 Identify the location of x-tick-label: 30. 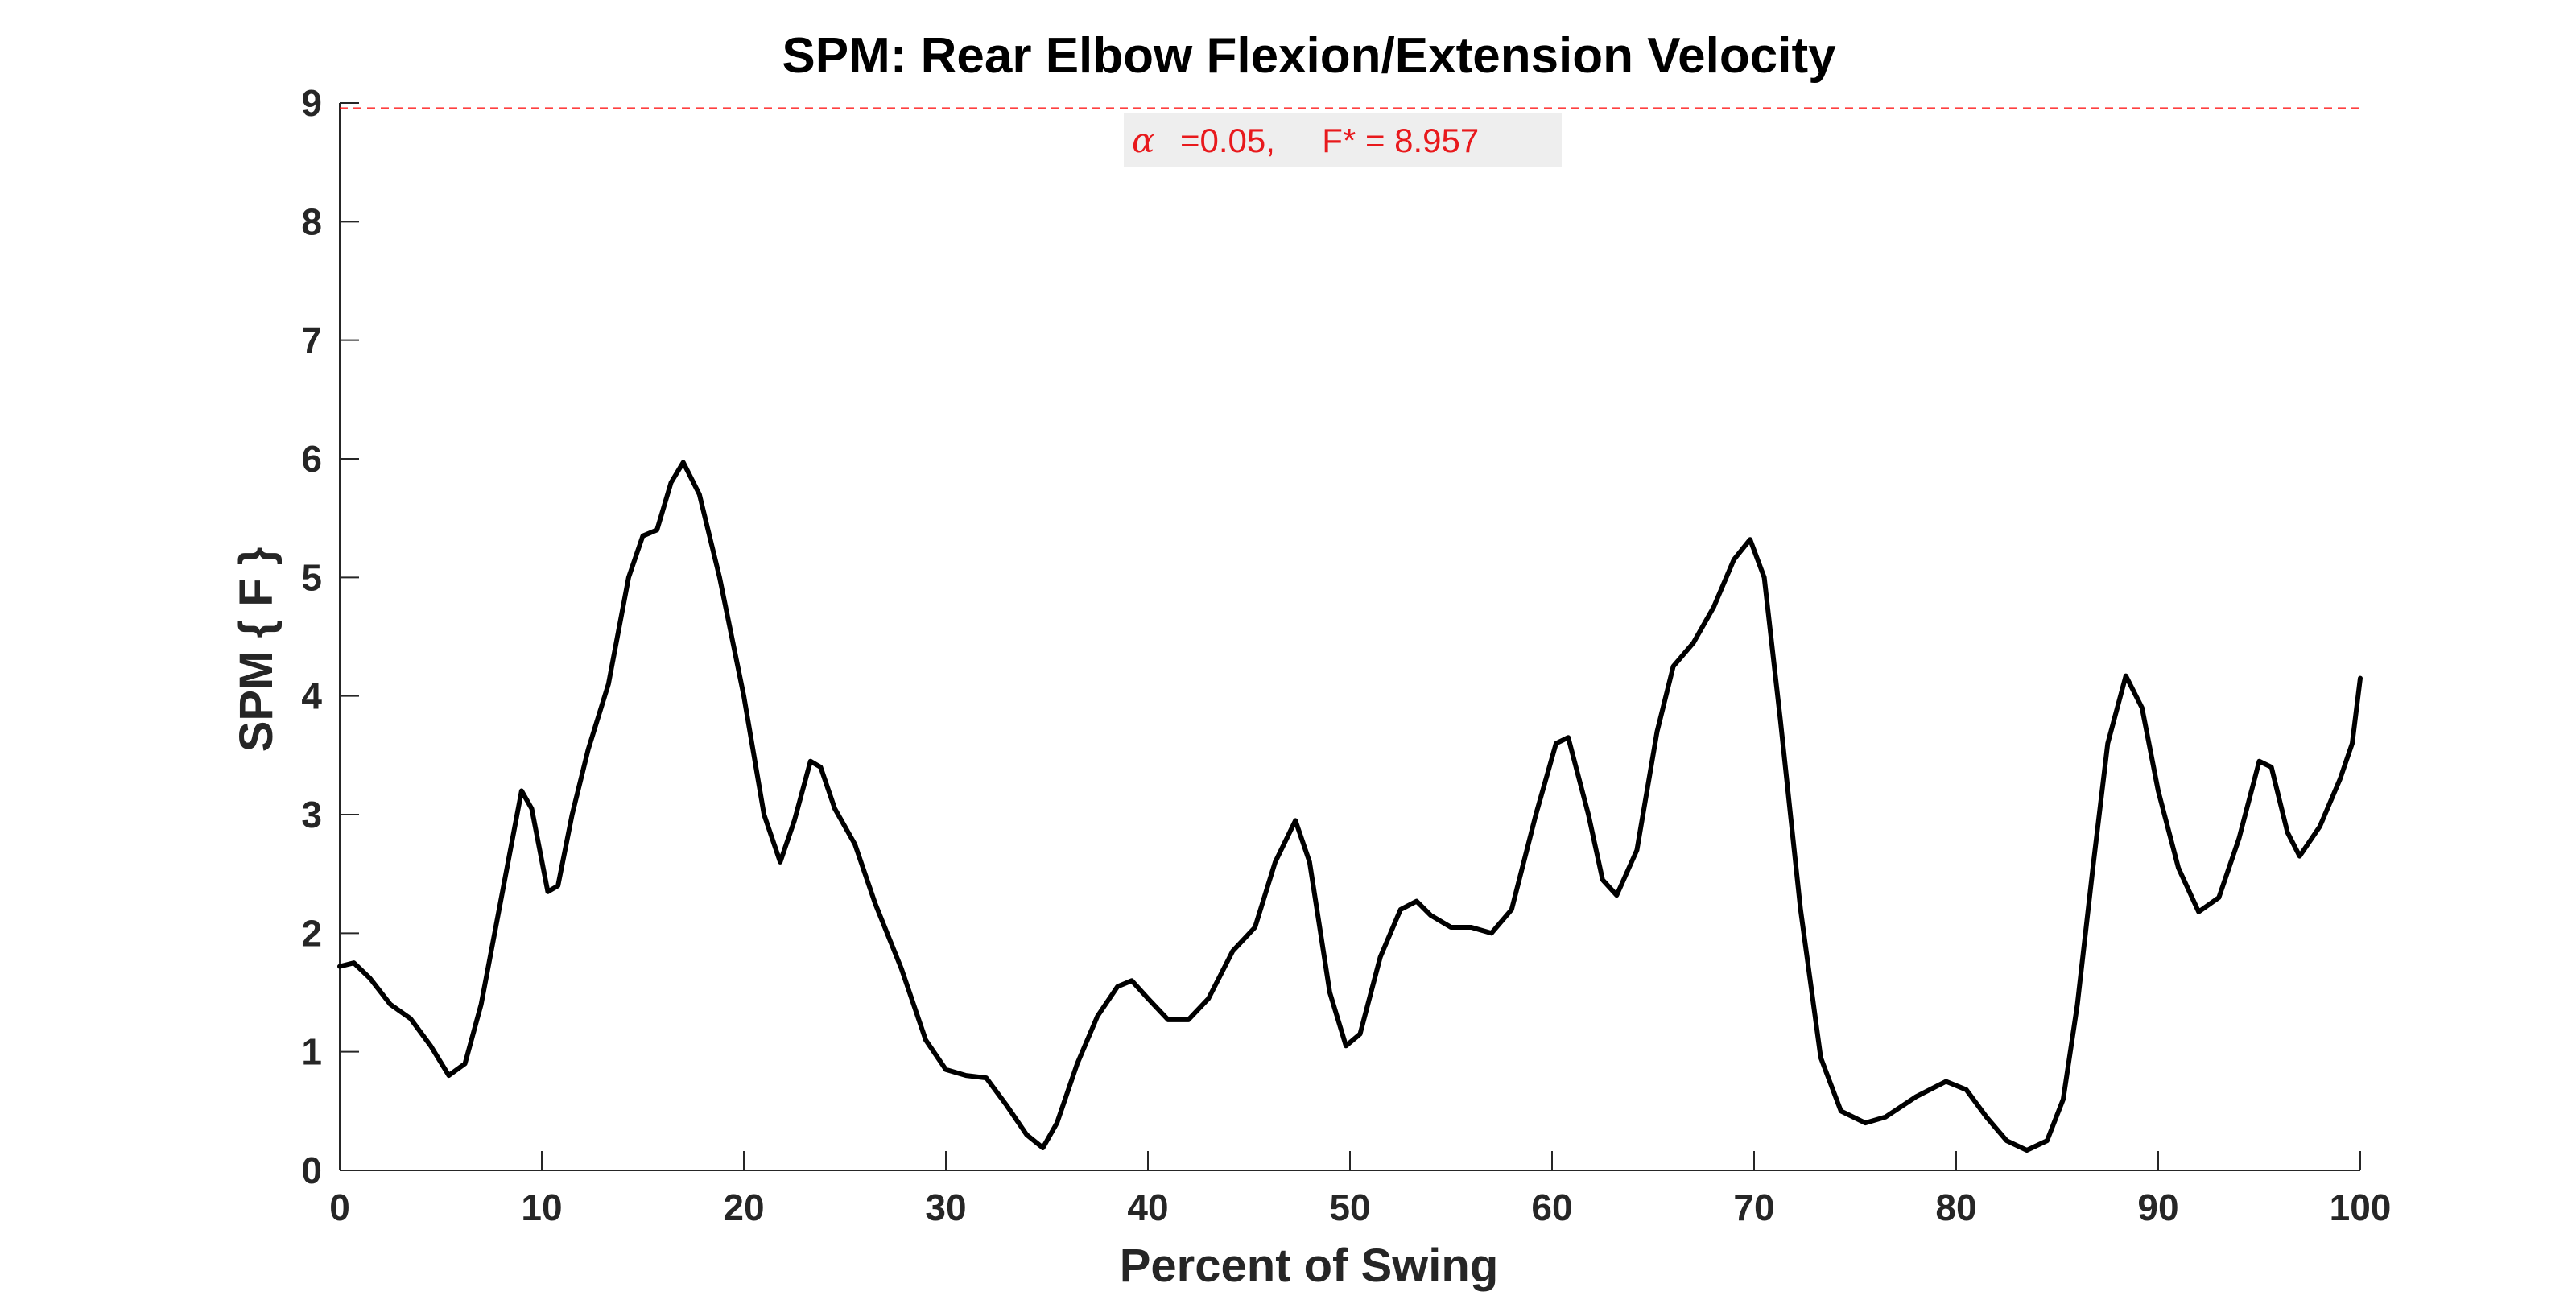
(945, 1207).